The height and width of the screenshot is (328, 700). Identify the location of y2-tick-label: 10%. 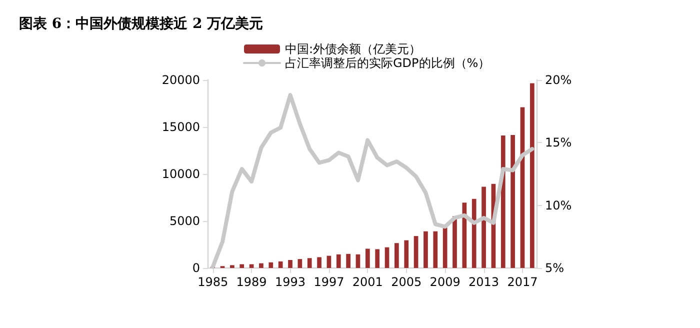
(558, 205).